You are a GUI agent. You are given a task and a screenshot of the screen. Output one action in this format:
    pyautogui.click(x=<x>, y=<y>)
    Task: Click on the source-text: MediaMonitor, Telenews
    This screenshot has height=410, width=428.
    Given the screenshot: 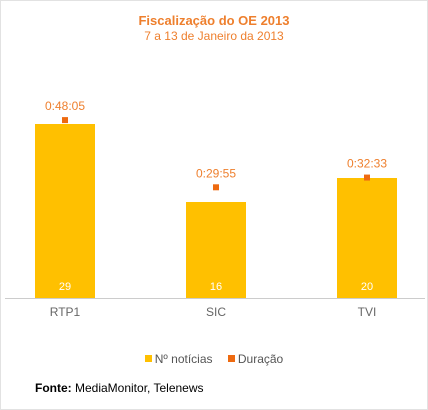 What is the action you would take?
    pyautogui.click(x=137, y=388)
    